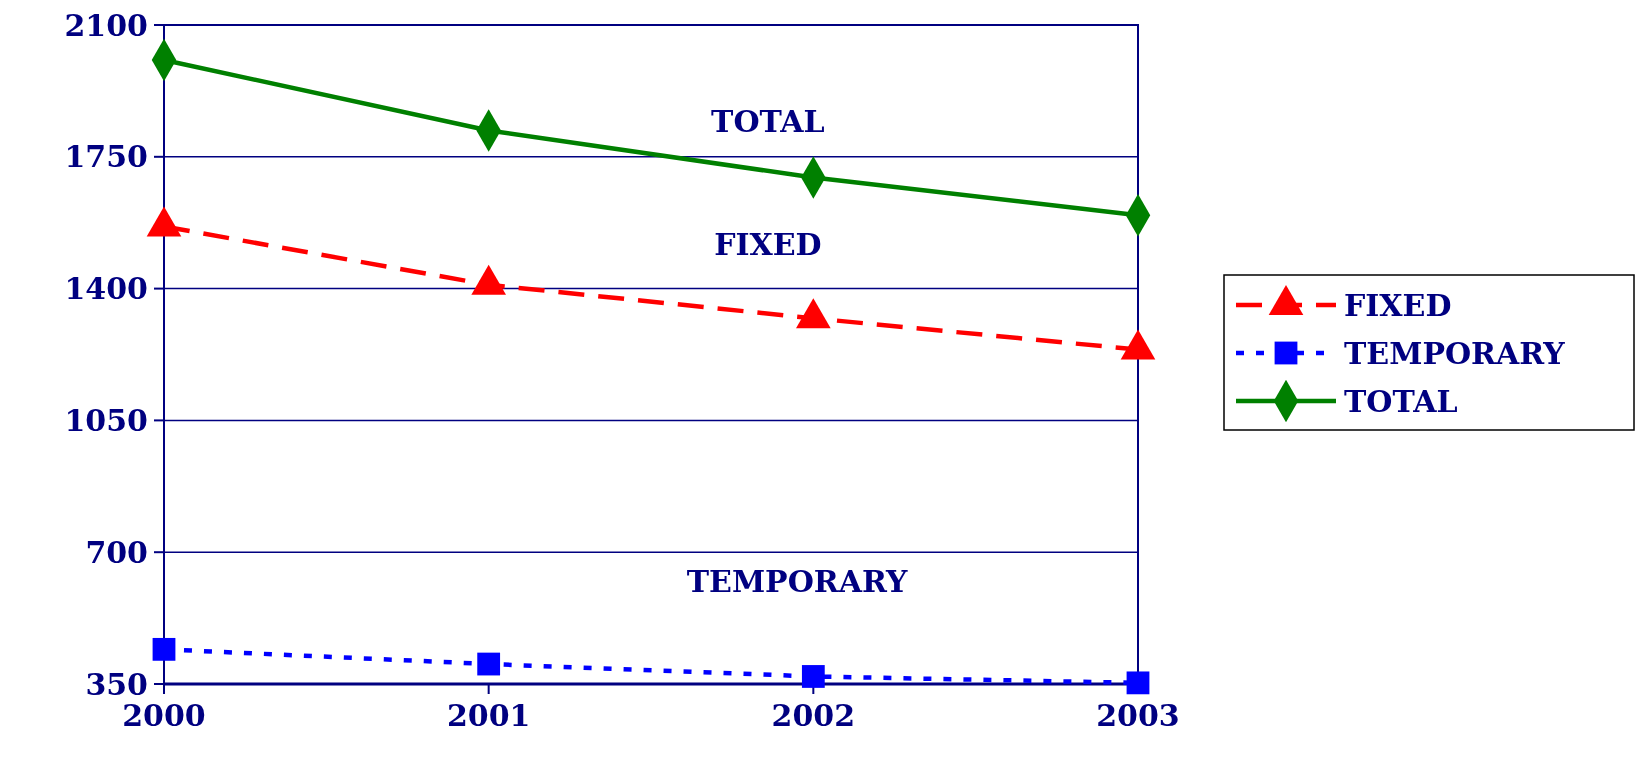 The height and width of the screenshot is (760, 1637). Describe the element at coordinates (1398, 305) in the screenshot. I see `legend-label: FIXED` at that location.